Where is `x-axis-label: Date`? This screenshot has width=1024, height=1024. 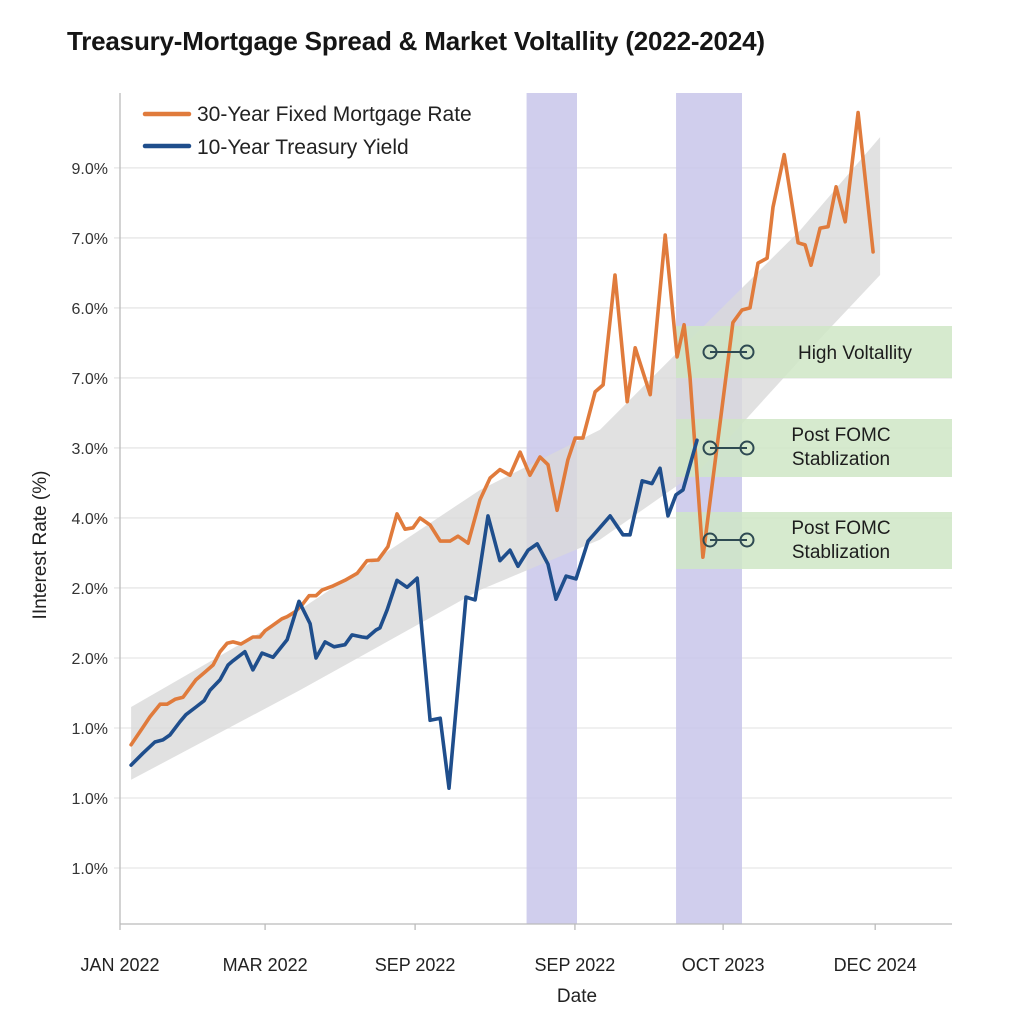 x-axis-label: Date is located at coordinates (577, 996).